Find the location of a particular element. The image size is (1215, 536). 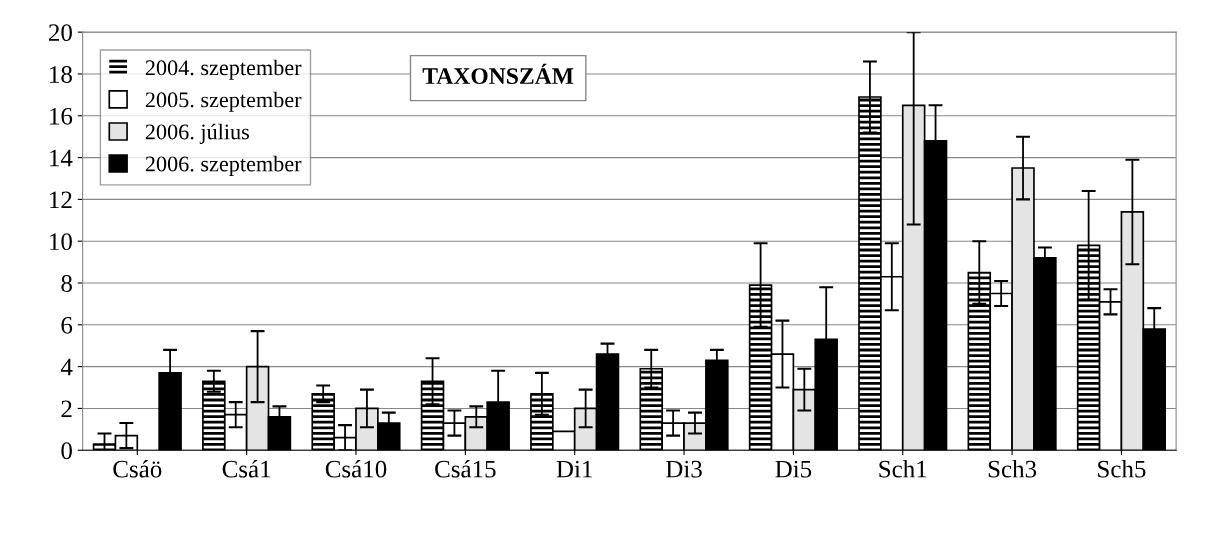

y-tick-label: 10 is located at coordinates (61, 242).